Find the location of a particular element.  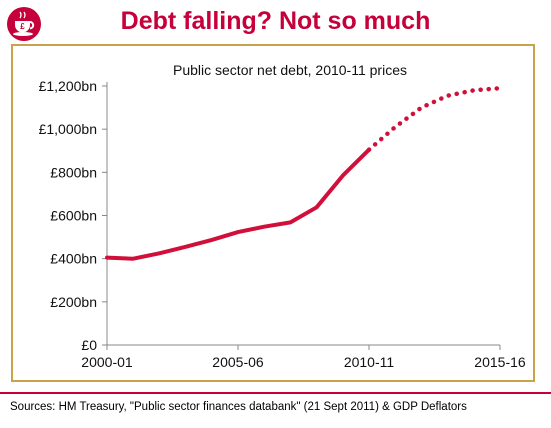

y-tick-label: £0 is located at coordinates (89, 345).